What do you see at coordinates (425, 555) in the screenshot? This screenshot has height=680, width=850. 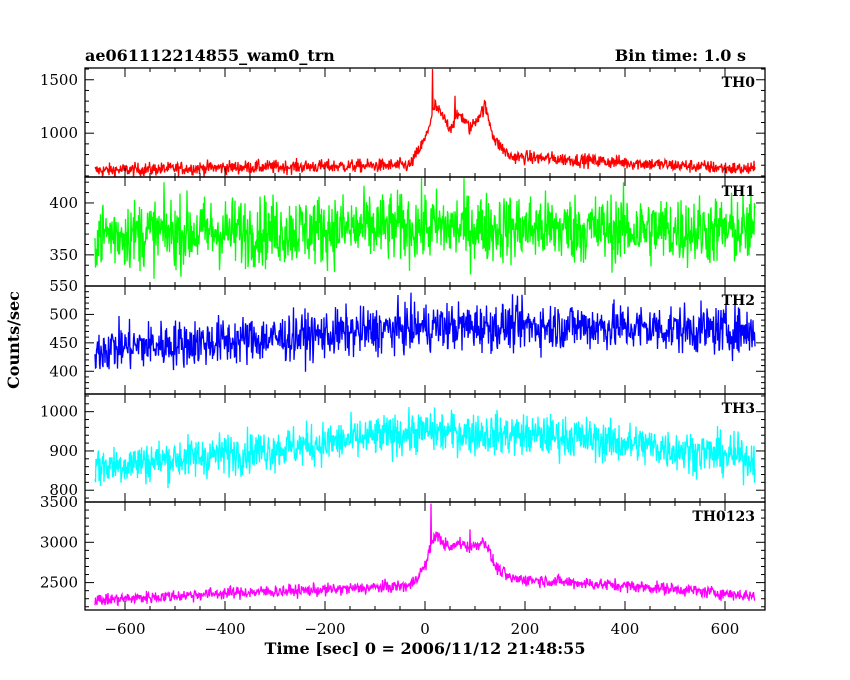 I see `series-line-th0123` at bounding box center [425, 555].